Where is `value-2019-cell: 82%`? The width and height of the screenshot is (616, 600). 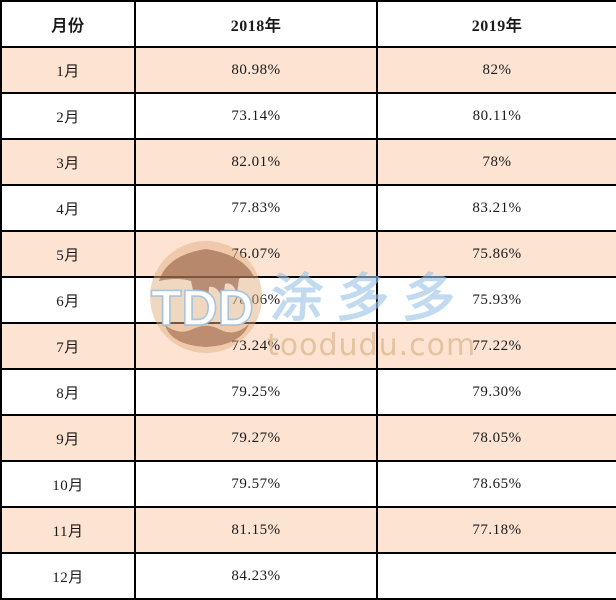
value-2019-cell: 82% is located at coordinates (496, 70).